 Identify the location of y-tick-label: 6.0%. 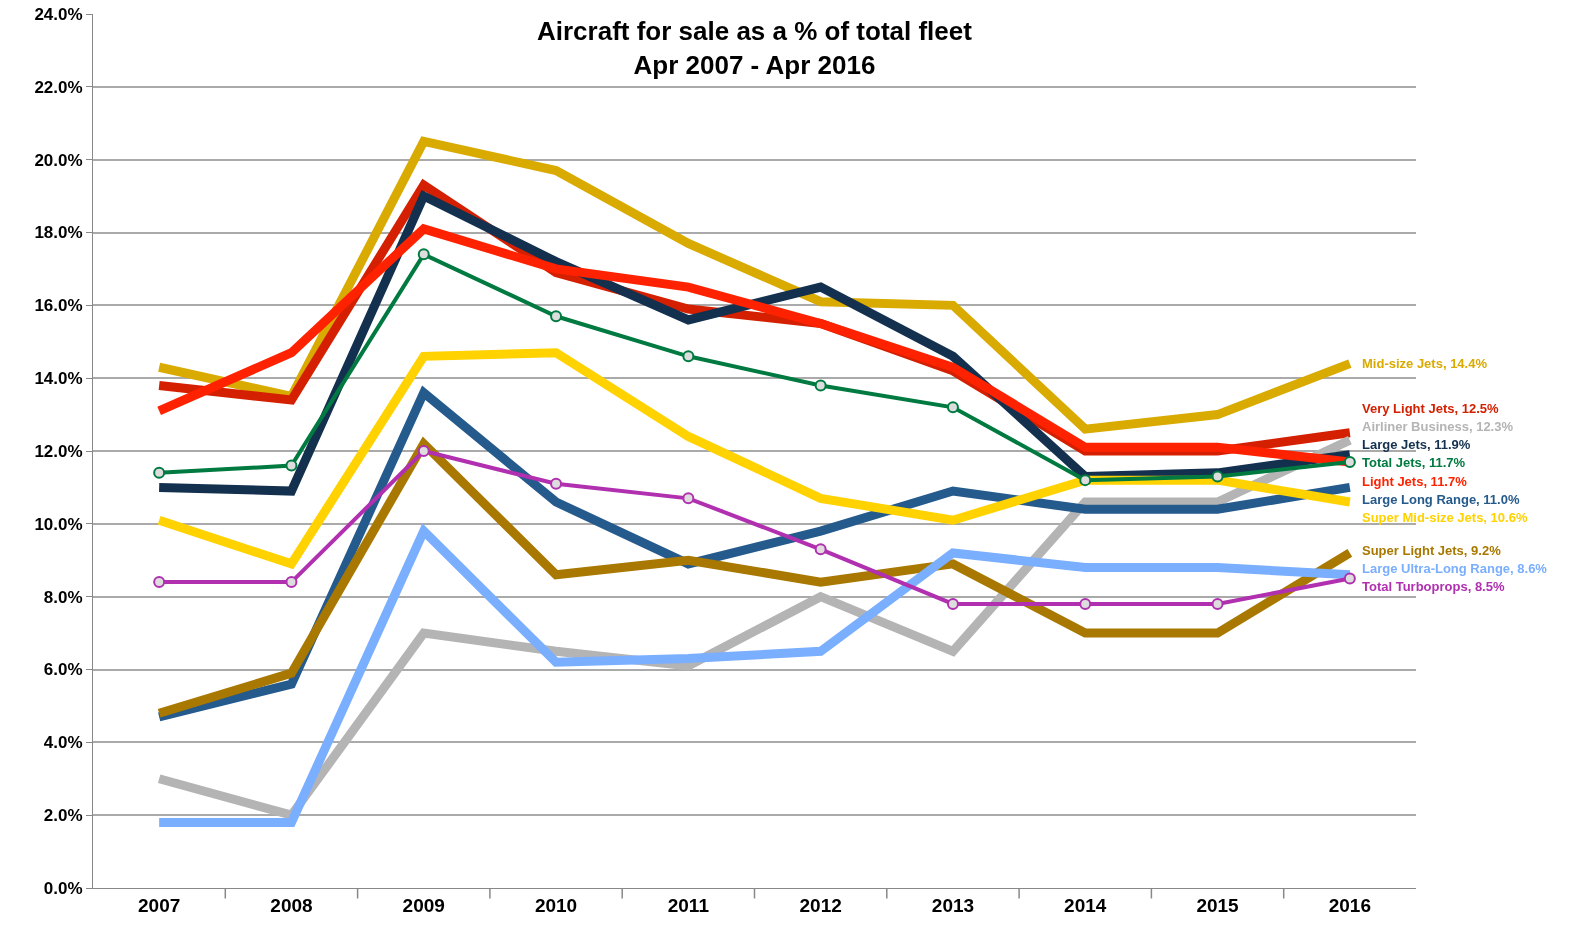
(63, 670).